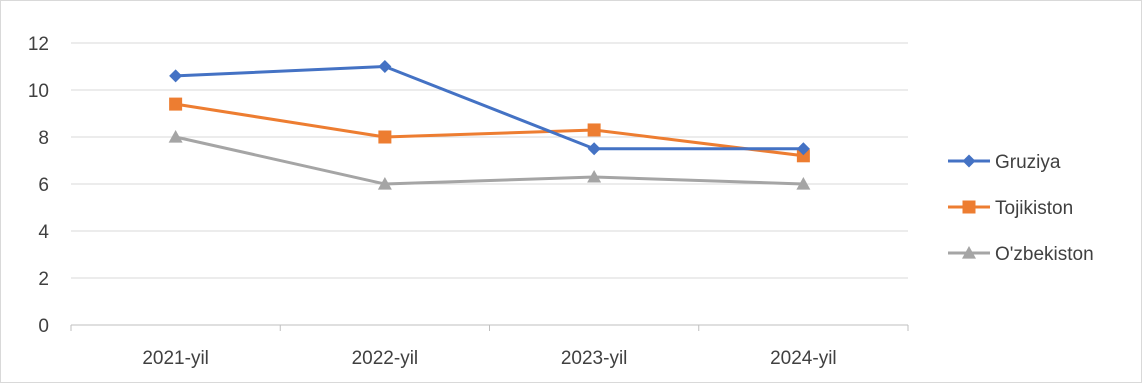 This screenshot has height=387, width=1142. What do you see at coordinates (1028, 162) in the screenshot?
I see `legend-label-gruziya: Gruziya` at bounding box center [1028, 162].